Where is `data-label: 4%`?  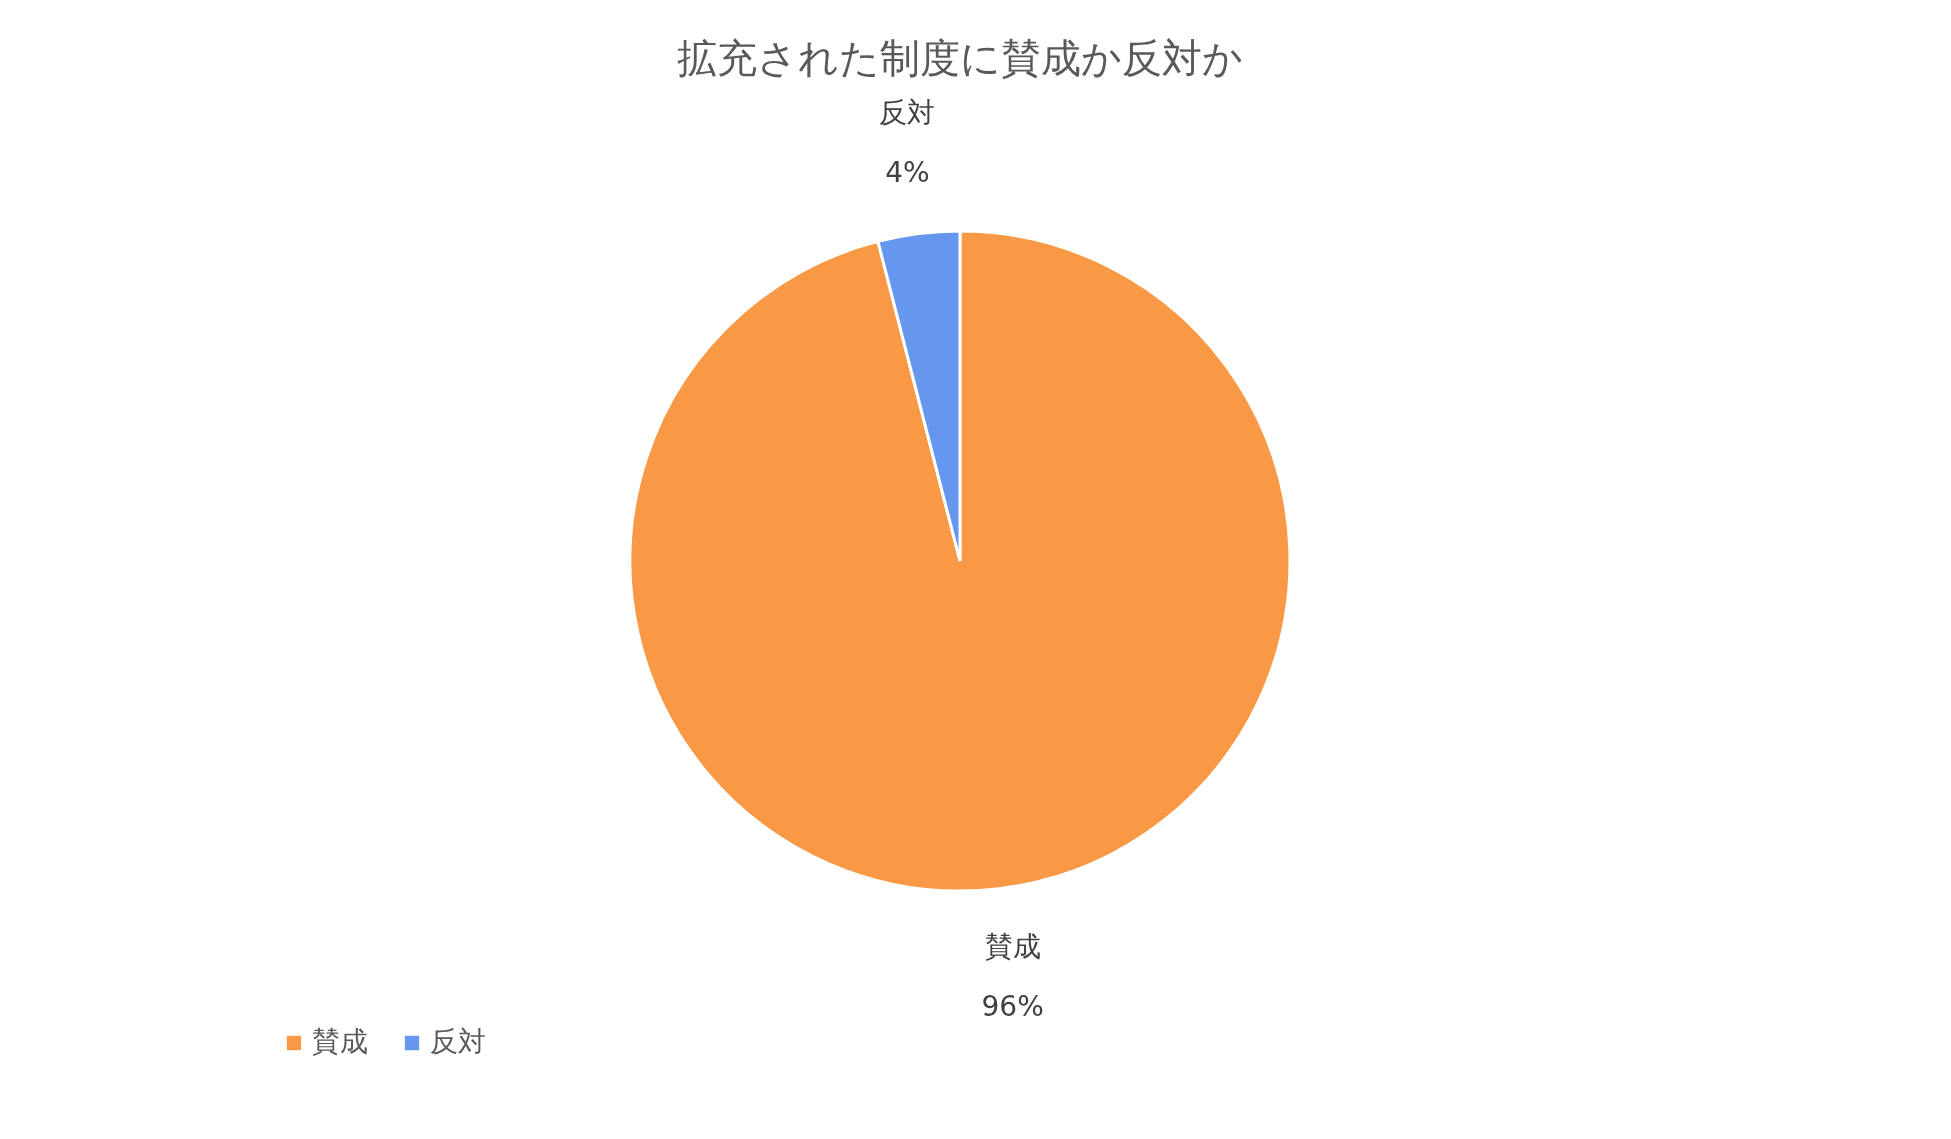 data-label: 4% is located at coordinates (907, 173).